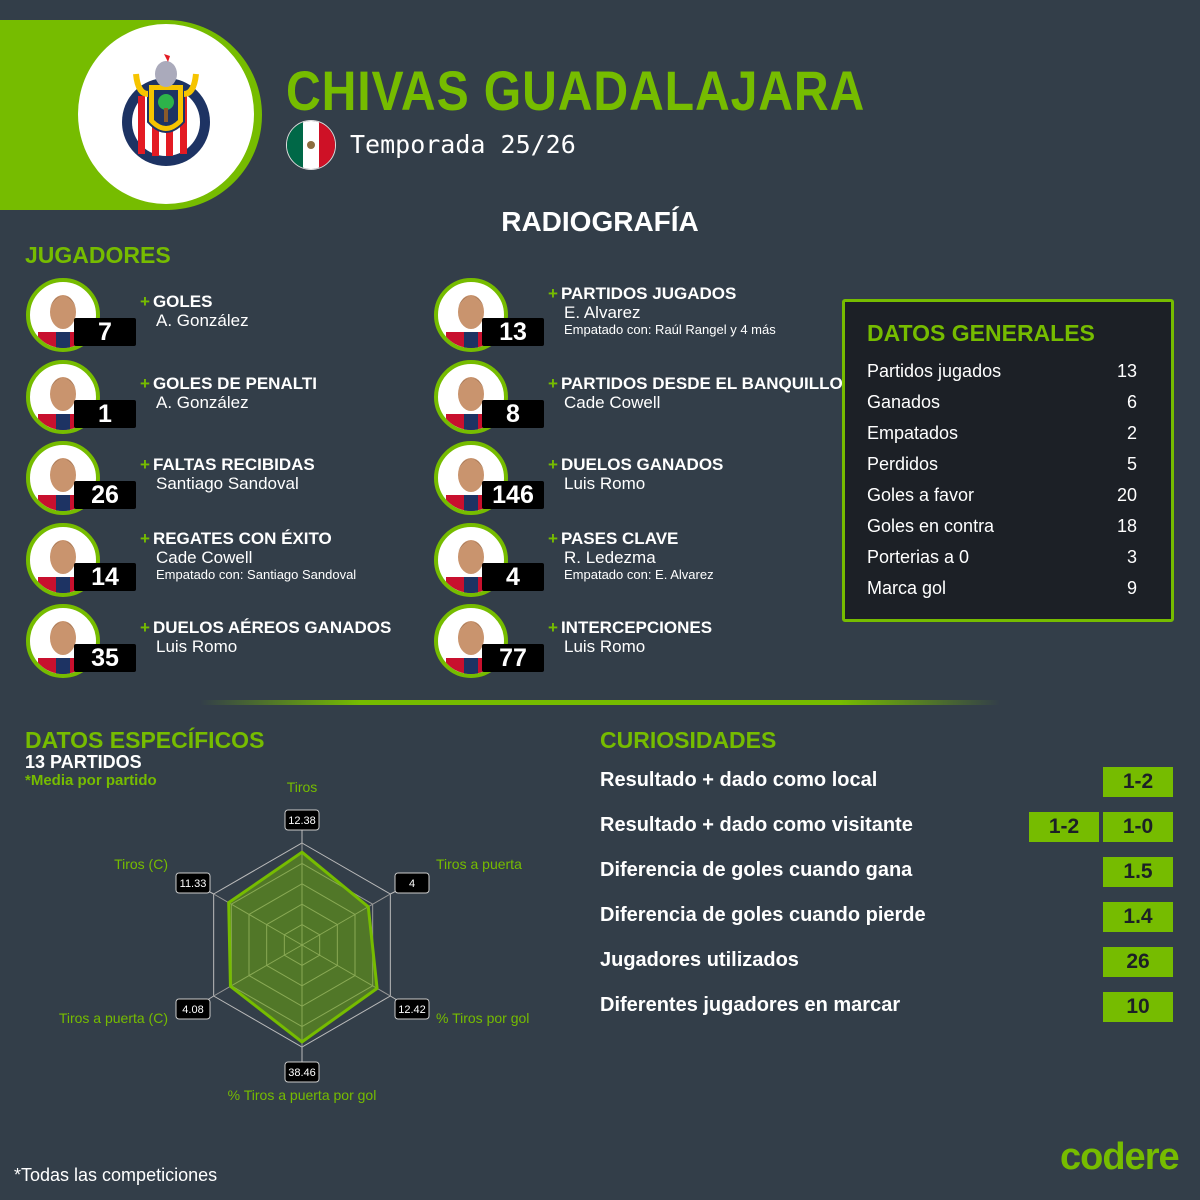  Describe the element at coordinates (463, 144) in the screenshot. I see `season-label: Temporada 25/26` at that location.